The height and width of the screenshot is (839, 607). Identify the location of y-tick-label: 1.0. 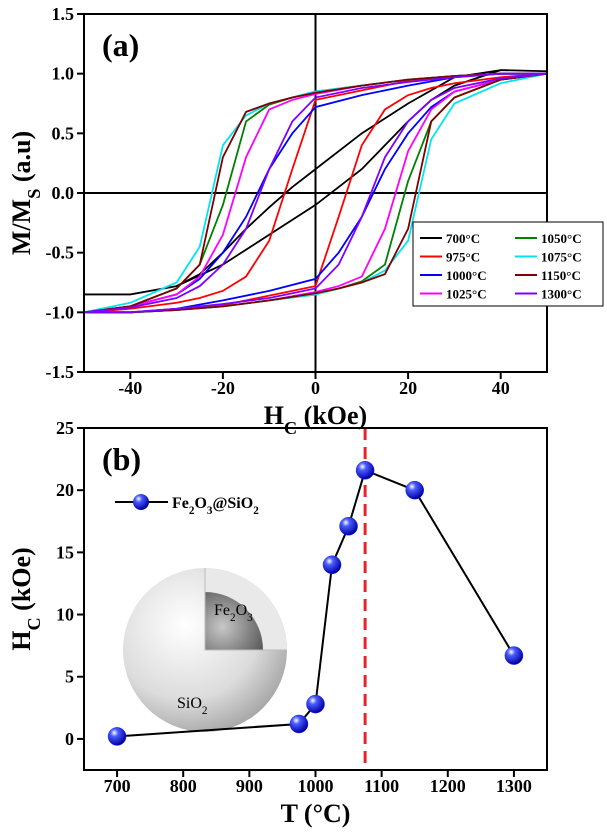
(63, 74).